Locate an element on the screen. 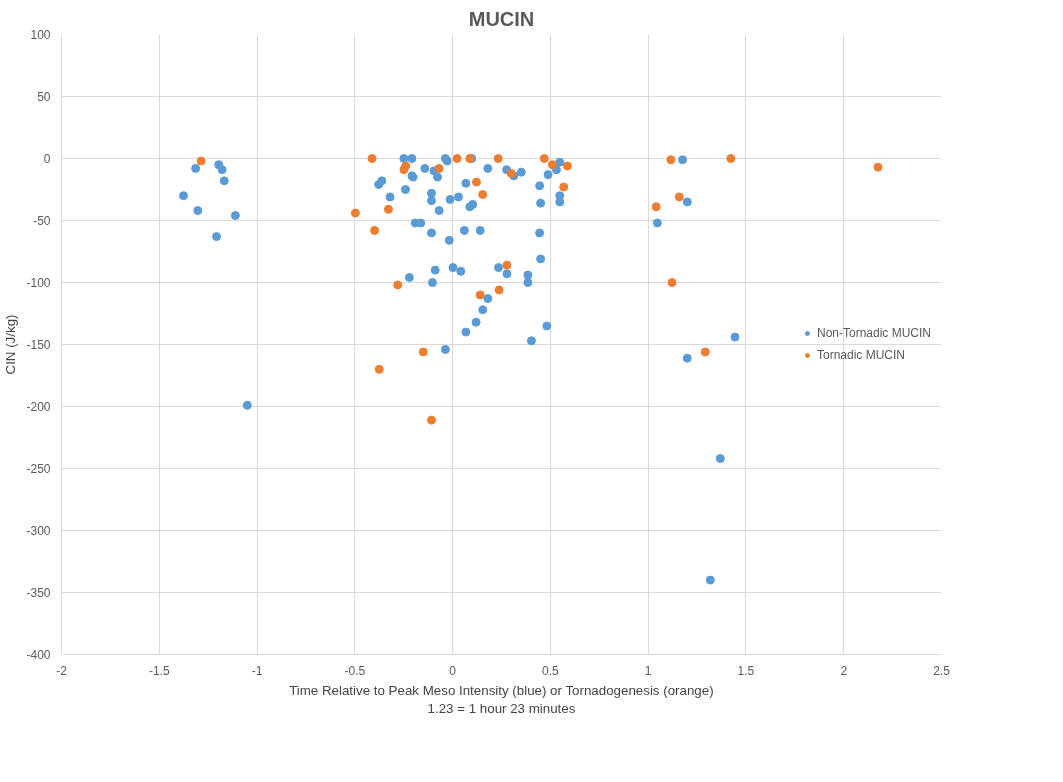  chart-title: MUCIN is located at coordinates (501, 18).